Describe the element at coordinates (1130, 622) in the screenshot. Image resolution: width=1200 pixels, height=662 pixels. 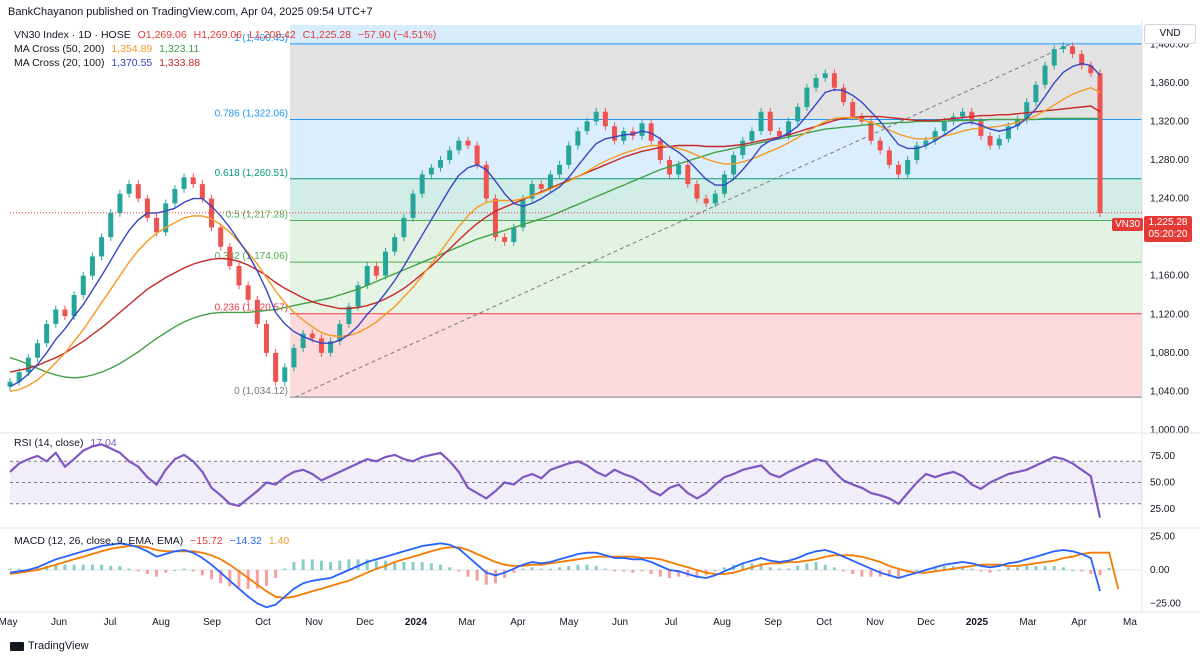
I see `x-tick-label: Ma` at that location.